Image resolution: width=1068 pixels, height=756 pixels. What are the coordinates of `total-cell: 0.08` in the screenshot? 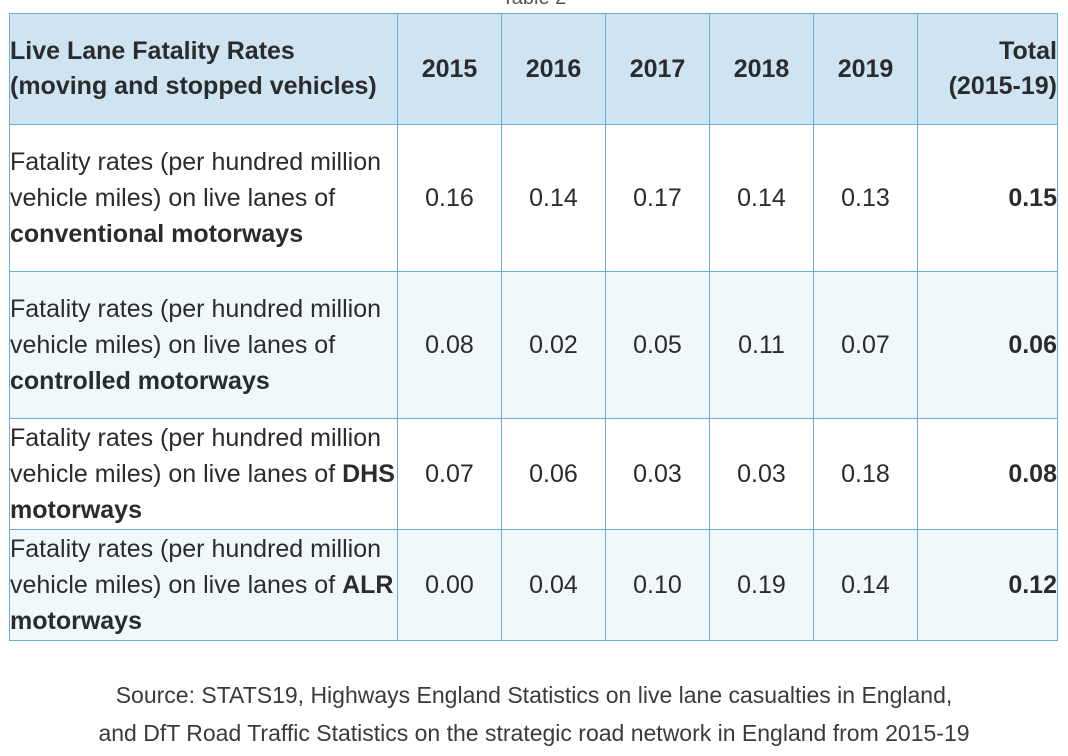 It's located at (987, 474).